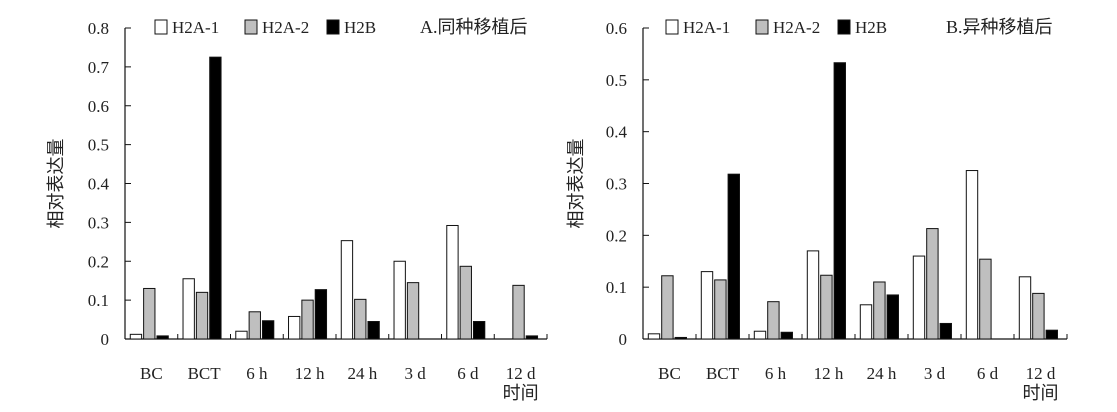 The width and height of the screenshot is (1117, 412). Describe the element at coordinates (479, 330) in the screenshot. I see `bar-h2b-6d` at that location.